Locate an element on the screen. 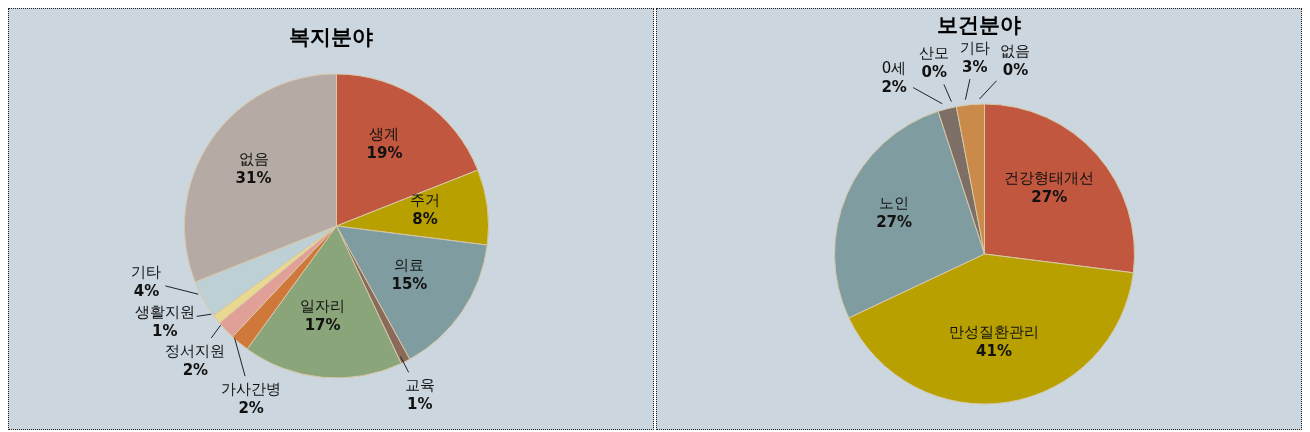 This screenshot has width=1310, height=432. slice-label: 일자리 is located at coordinates (323, 305).